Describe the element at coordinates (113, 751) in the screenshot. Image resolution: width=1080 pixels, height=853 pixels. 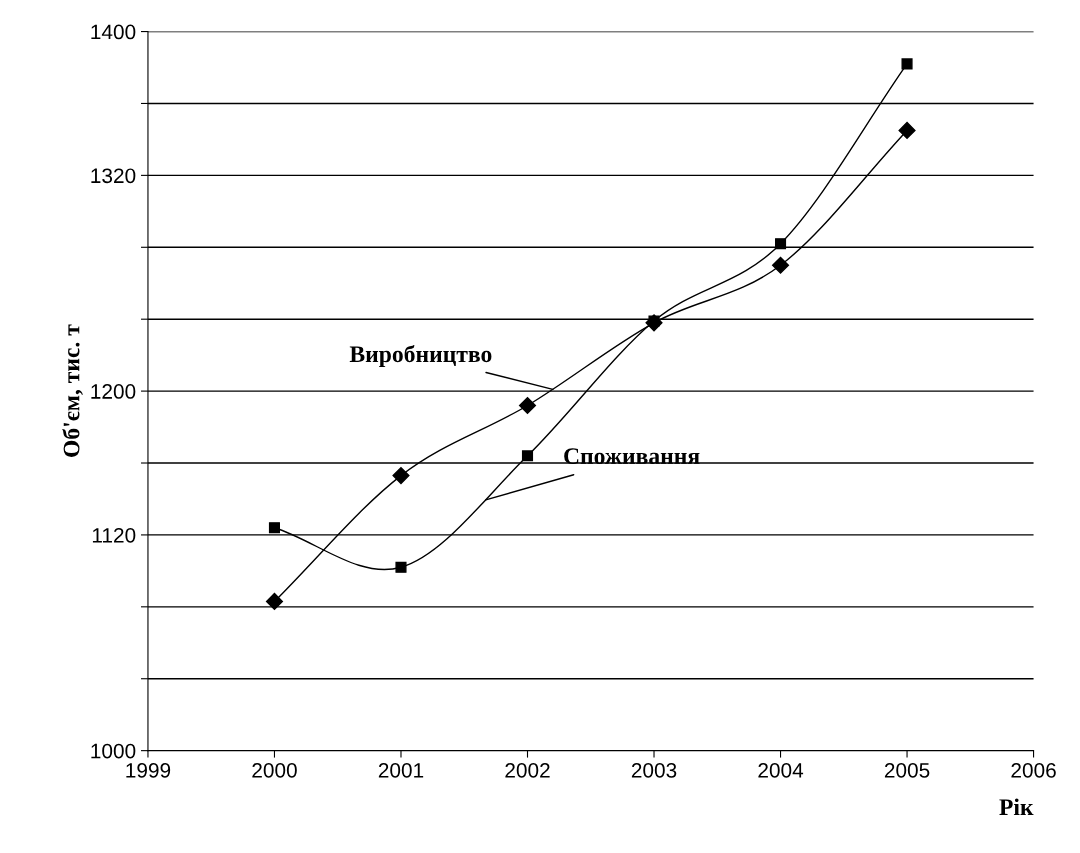
I see `y-tick-label: 1000` at that location.